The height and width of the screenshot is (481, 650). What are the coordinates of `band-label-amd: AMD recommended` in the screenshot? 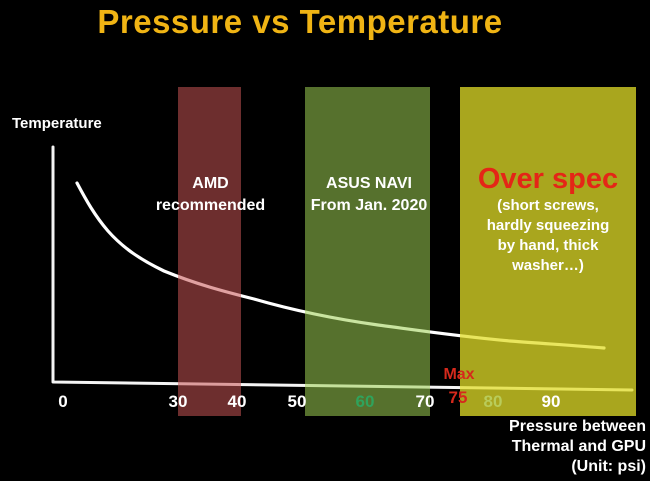 It's located at (210, 195).